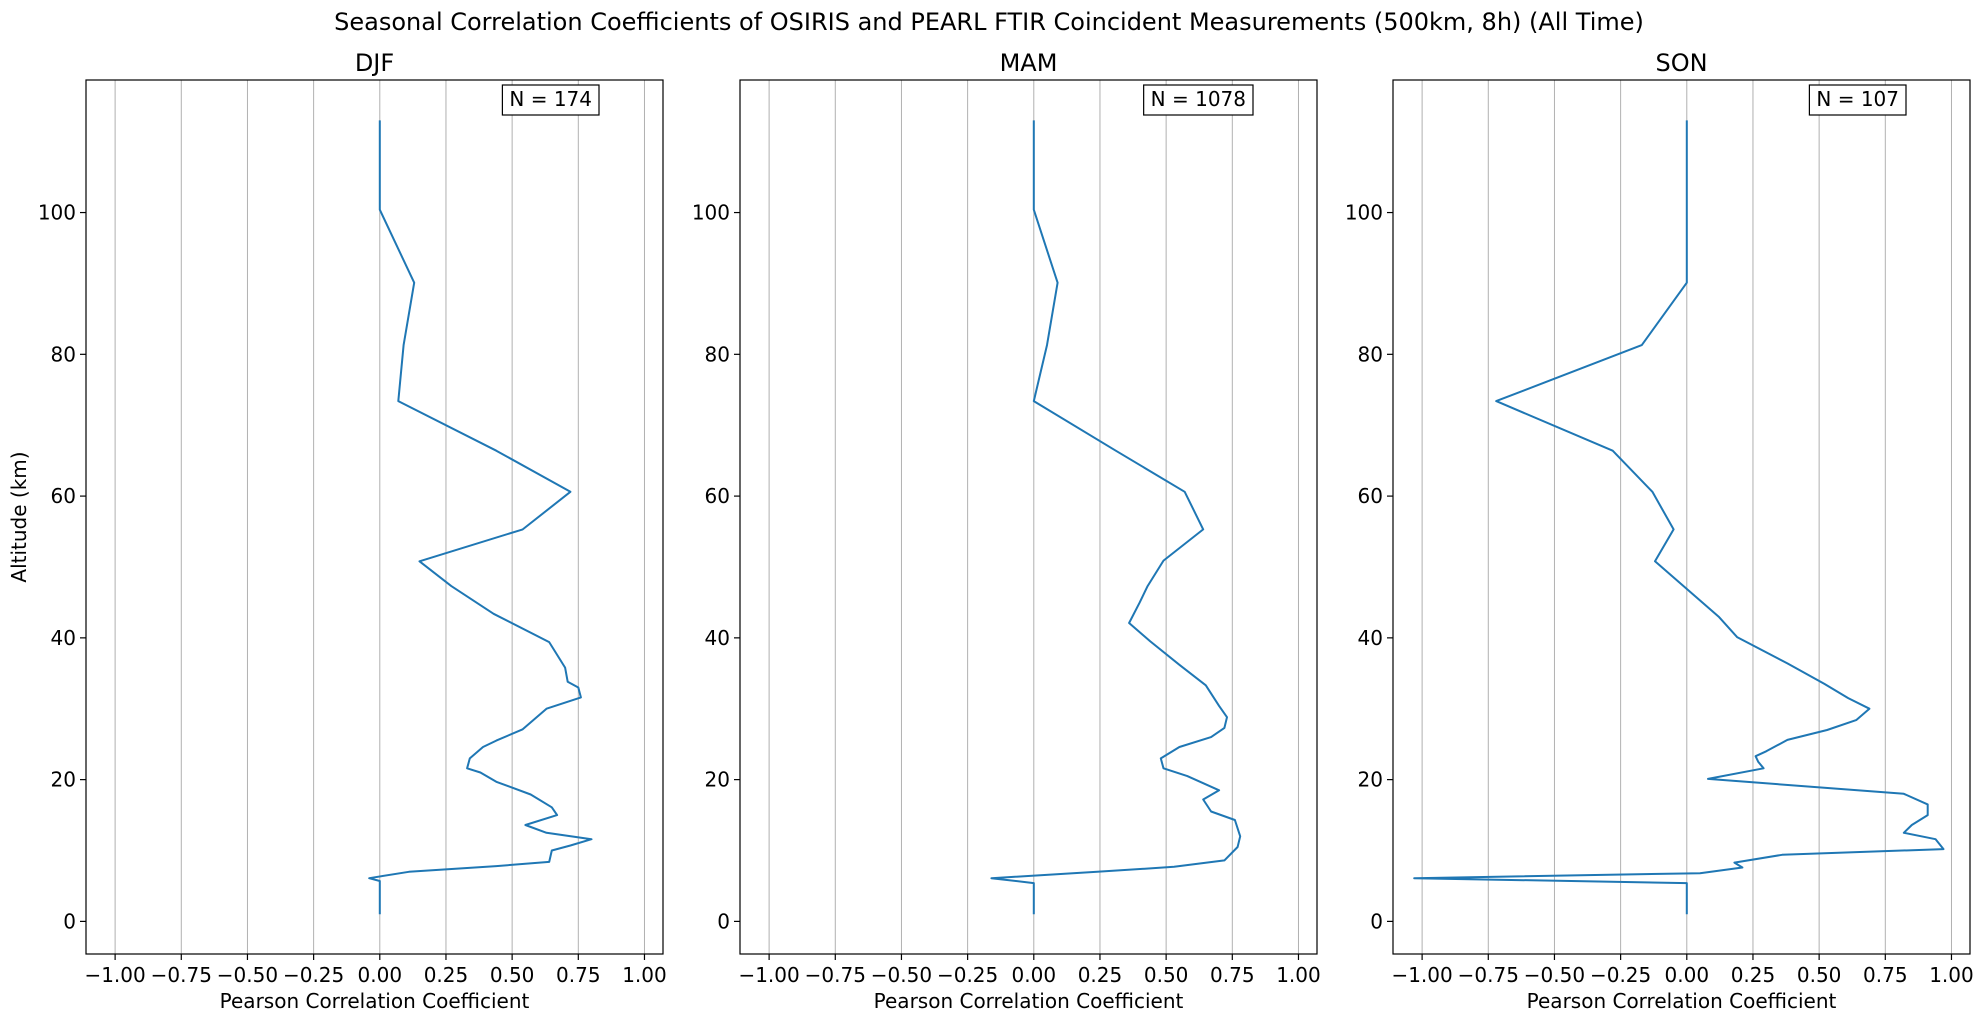 Image resolution: width=1978 pixels, height=1022 pixels. I want to click on sample-count-label: N = 107, so click(1857, 99).